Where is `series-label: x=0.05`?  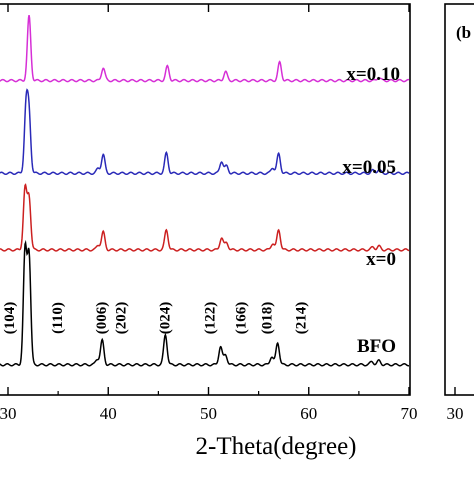
series-label: x=0.05 is located at coordinates (369, 167).